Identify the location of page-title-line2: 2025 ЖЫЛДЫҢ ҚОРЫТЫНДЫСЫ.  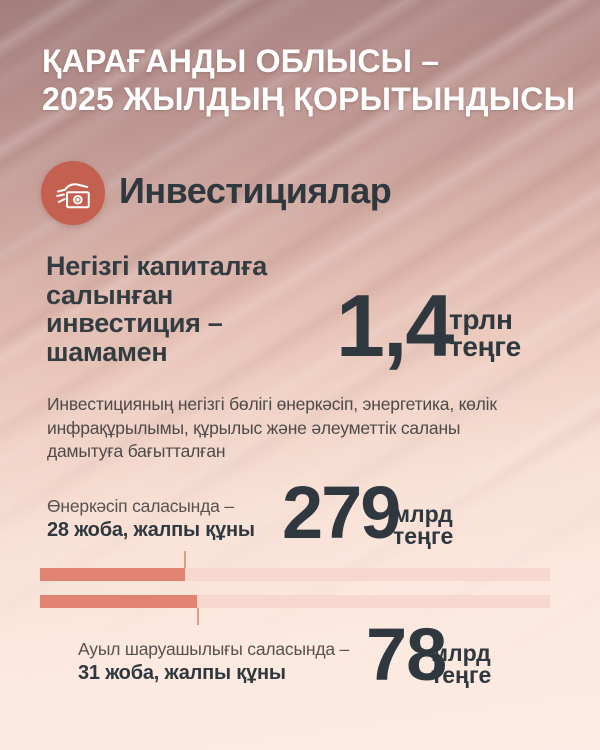
(309, 99).